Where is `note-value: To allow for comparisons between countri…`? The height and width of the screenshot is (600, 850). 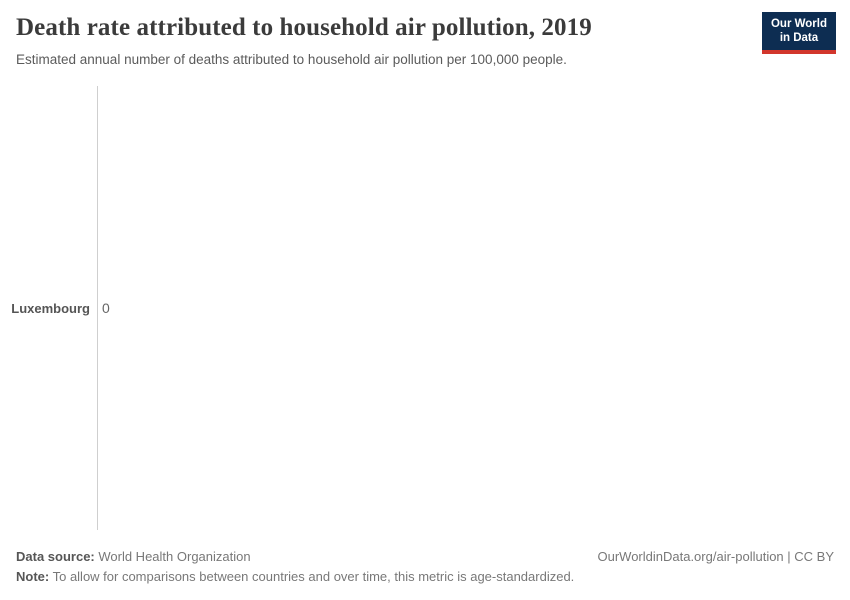
note-value: To allow for comparisons between countri… is located at coordinates (312, 576).